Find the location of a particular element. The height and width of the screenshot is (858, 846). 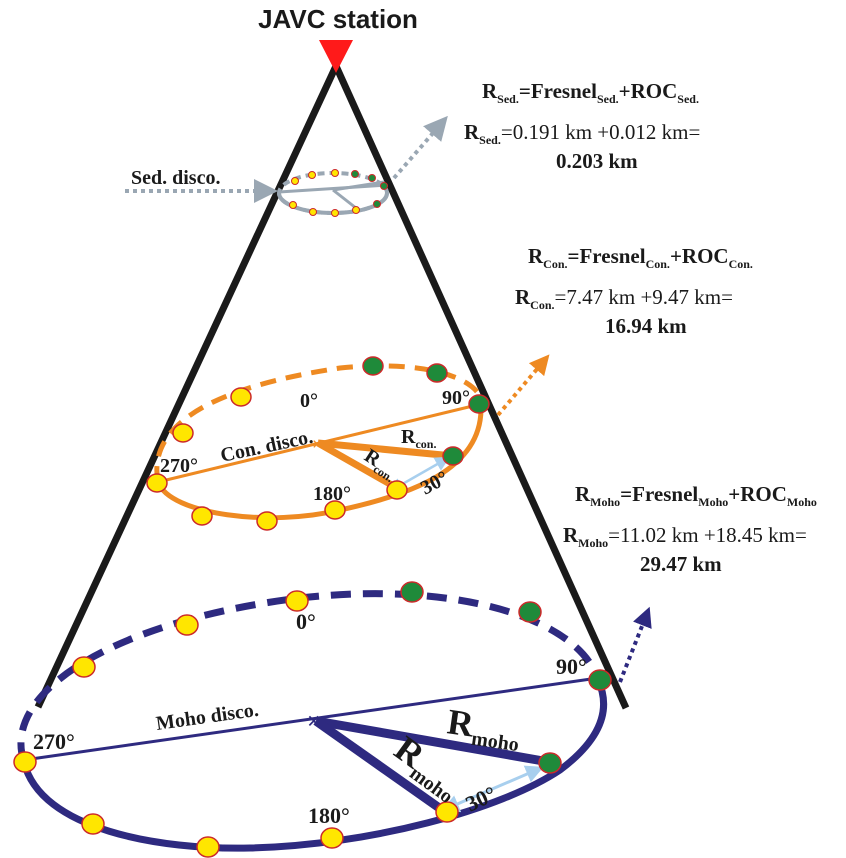

con-result: 16.94 km is located at coordinates (646, 326).